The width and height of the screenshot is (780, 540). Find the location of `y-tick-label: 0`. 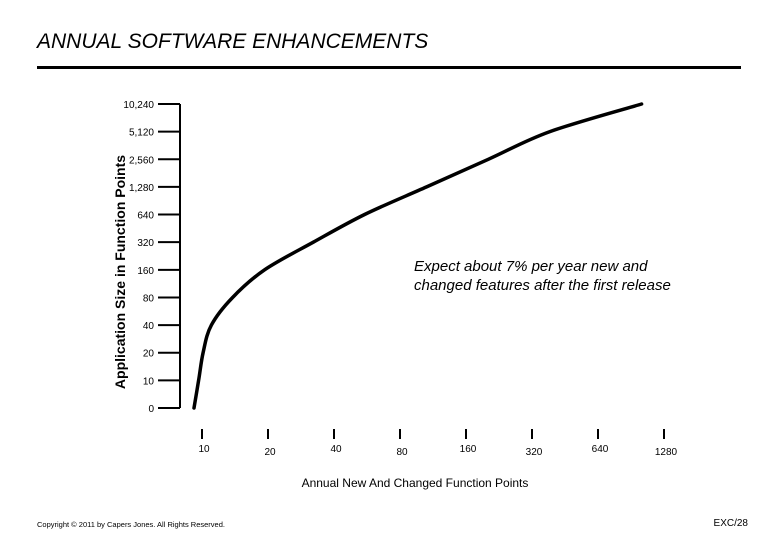

y-tick-label: 0 is located at coordinates (151, 409).